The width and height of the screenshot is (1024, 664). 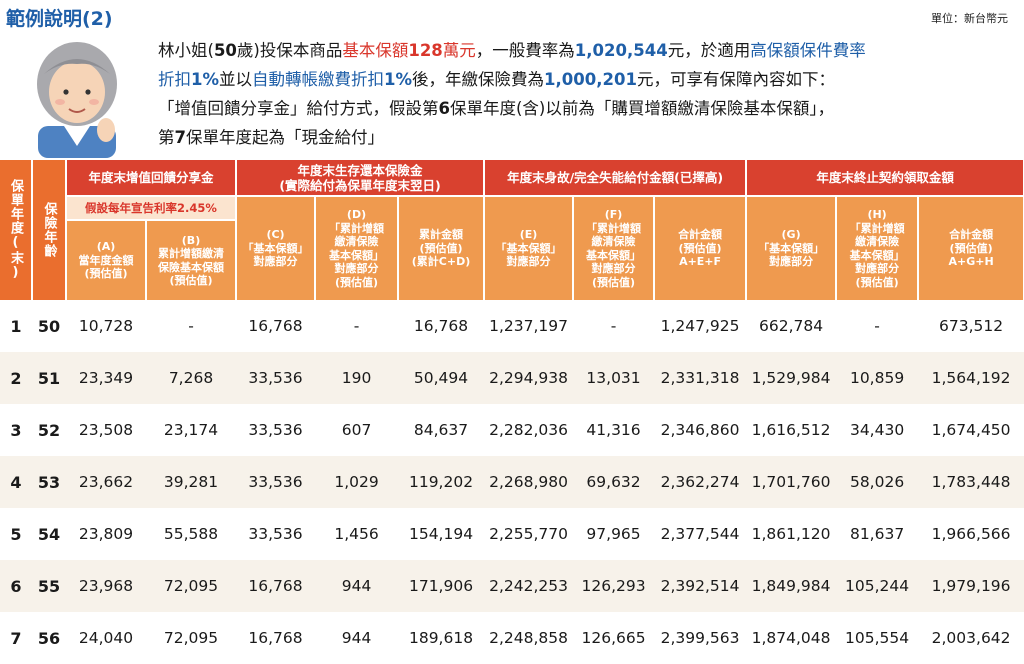 What do you see at coordinates (106, 638) in the screenshot?
I see `table-cell: 24,040` at bounding box center [106, 638].